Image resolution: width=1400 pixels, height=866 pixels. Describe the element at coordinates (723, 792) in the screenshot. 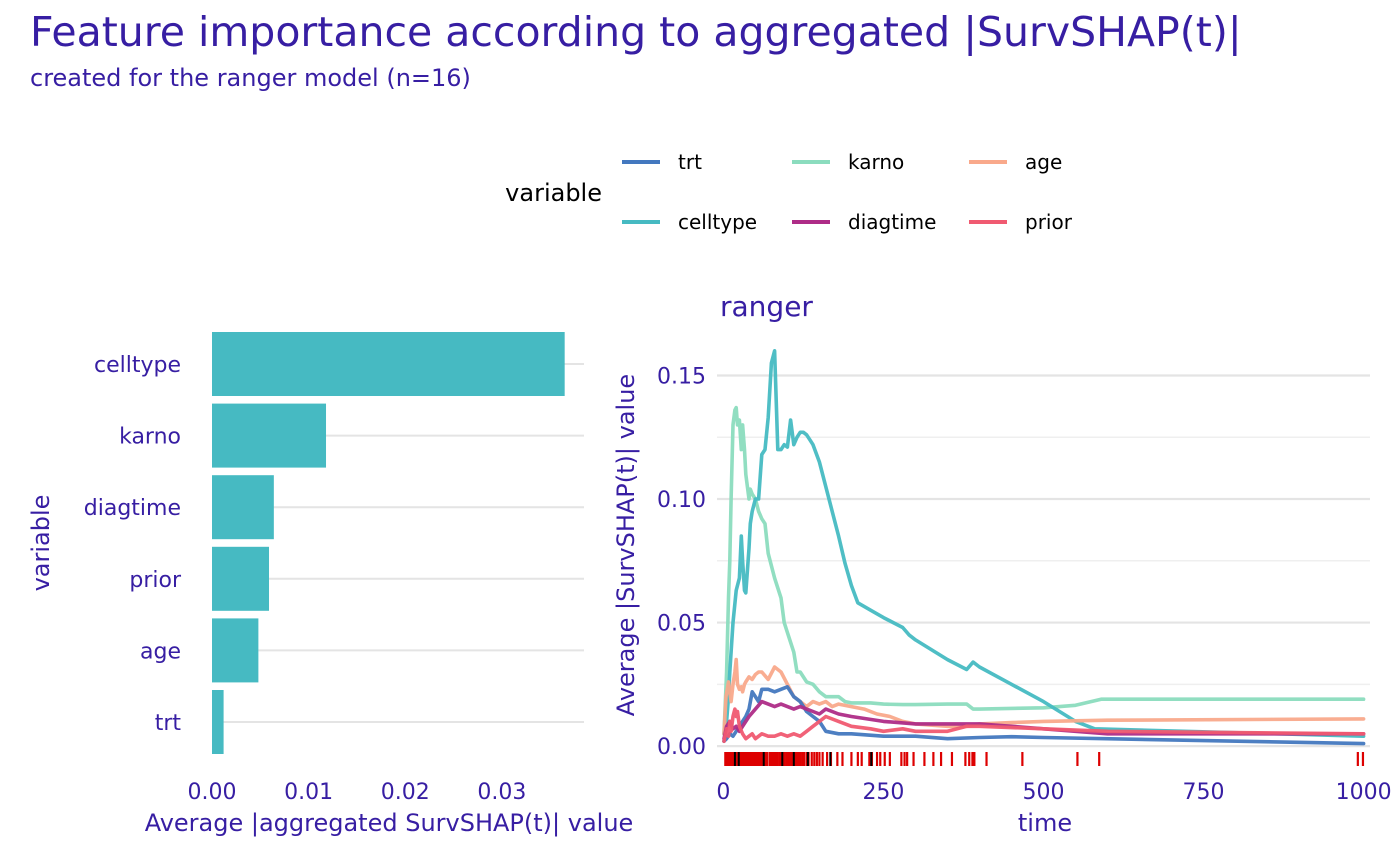

I see `line-xtick-label: 0` at that location.